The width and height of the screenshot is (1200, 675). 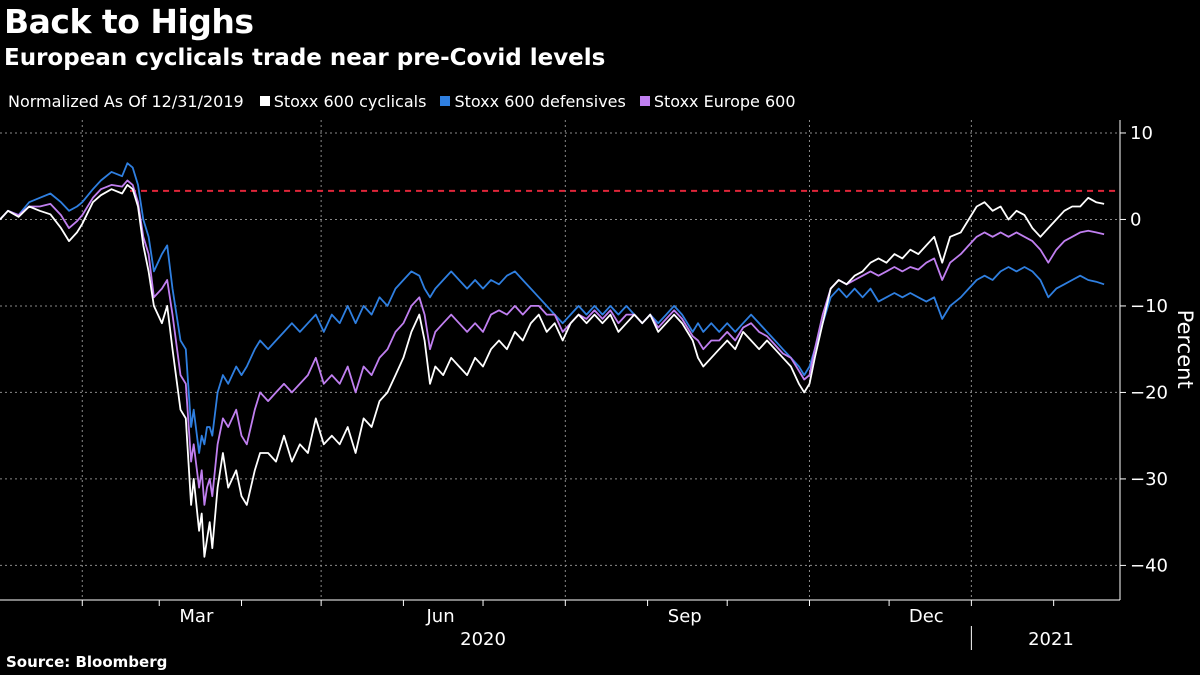 I want to click on y-tick-label: −10, so click(x=1149, y=306).